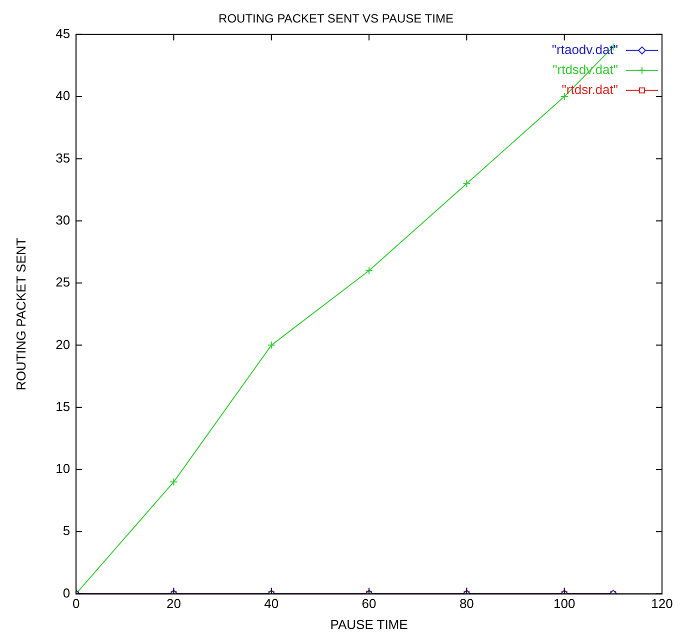 The height and width of the screenshot is (639, 684). What do you see at coordinates (564, 604) in the screenshot?
I see `x-tick-label: 100` at bounding box center [564, 604].